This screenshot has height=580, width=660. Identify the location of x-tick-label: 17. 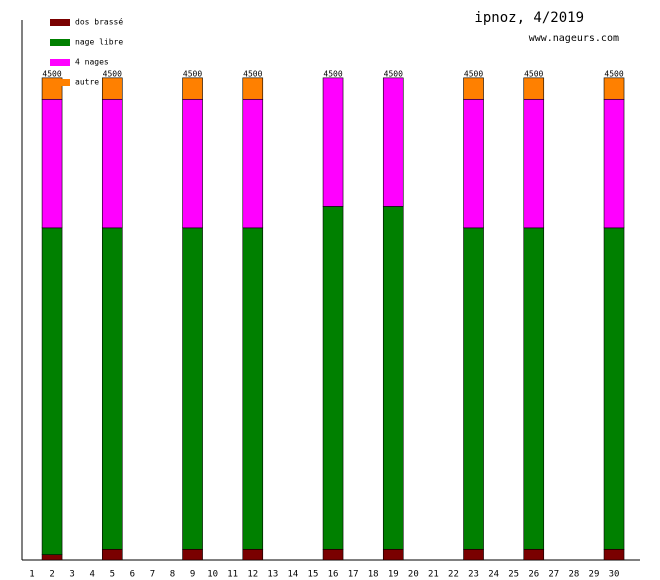
(353, 575).